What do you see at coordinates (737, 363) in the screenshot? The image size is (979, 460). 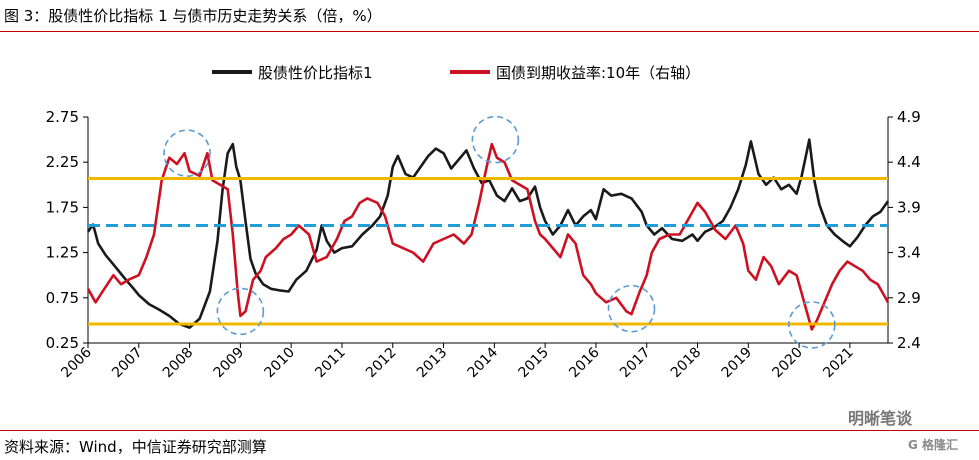 I see `x-tick-label: 2019` at bounding box center [737, 363].